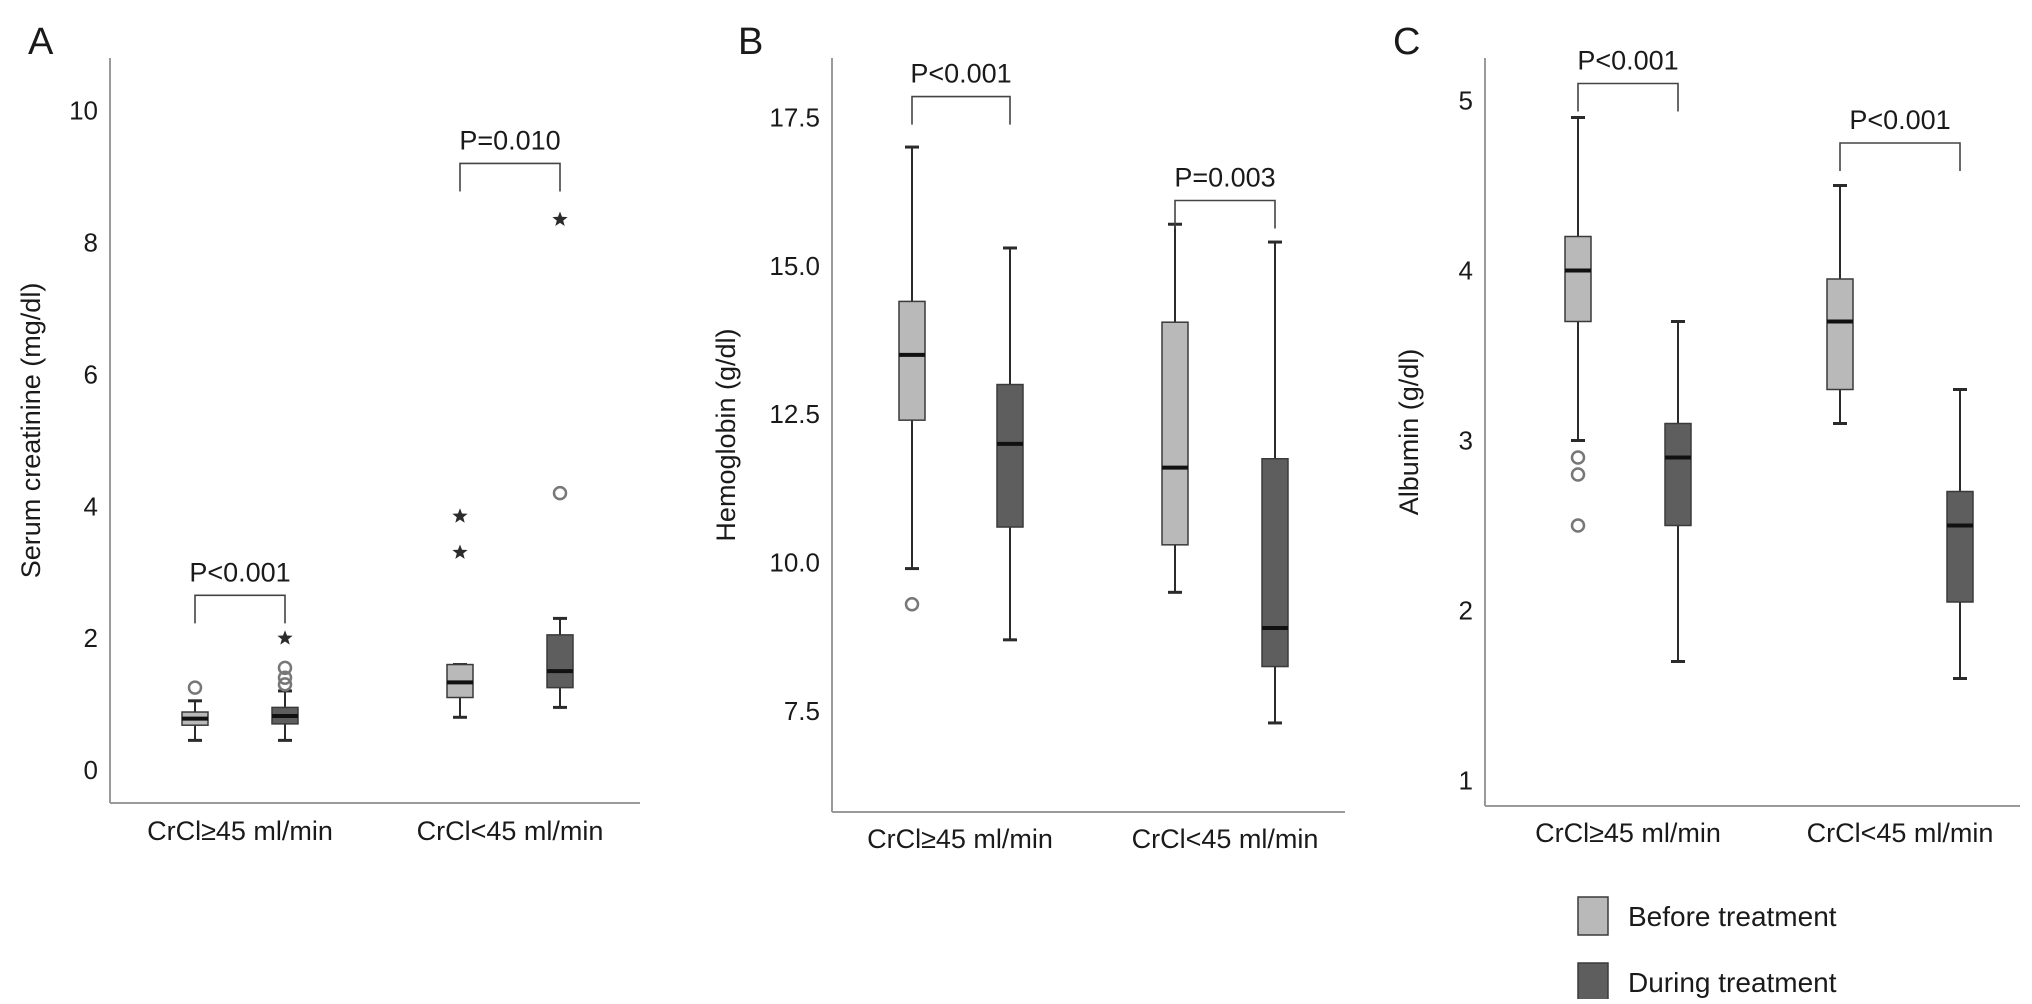  I want to click on p-value-label: P=0.003, so click(1224, 177).